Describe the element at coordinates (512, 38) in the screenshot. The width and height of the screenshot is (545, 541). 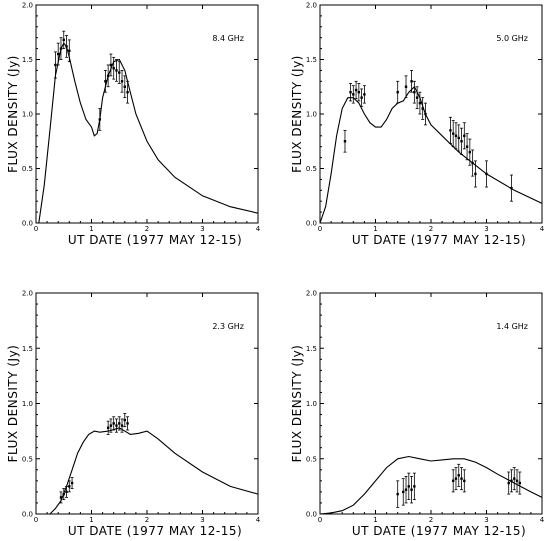
I see `frequency-label: 5.0 GHz` at that location.